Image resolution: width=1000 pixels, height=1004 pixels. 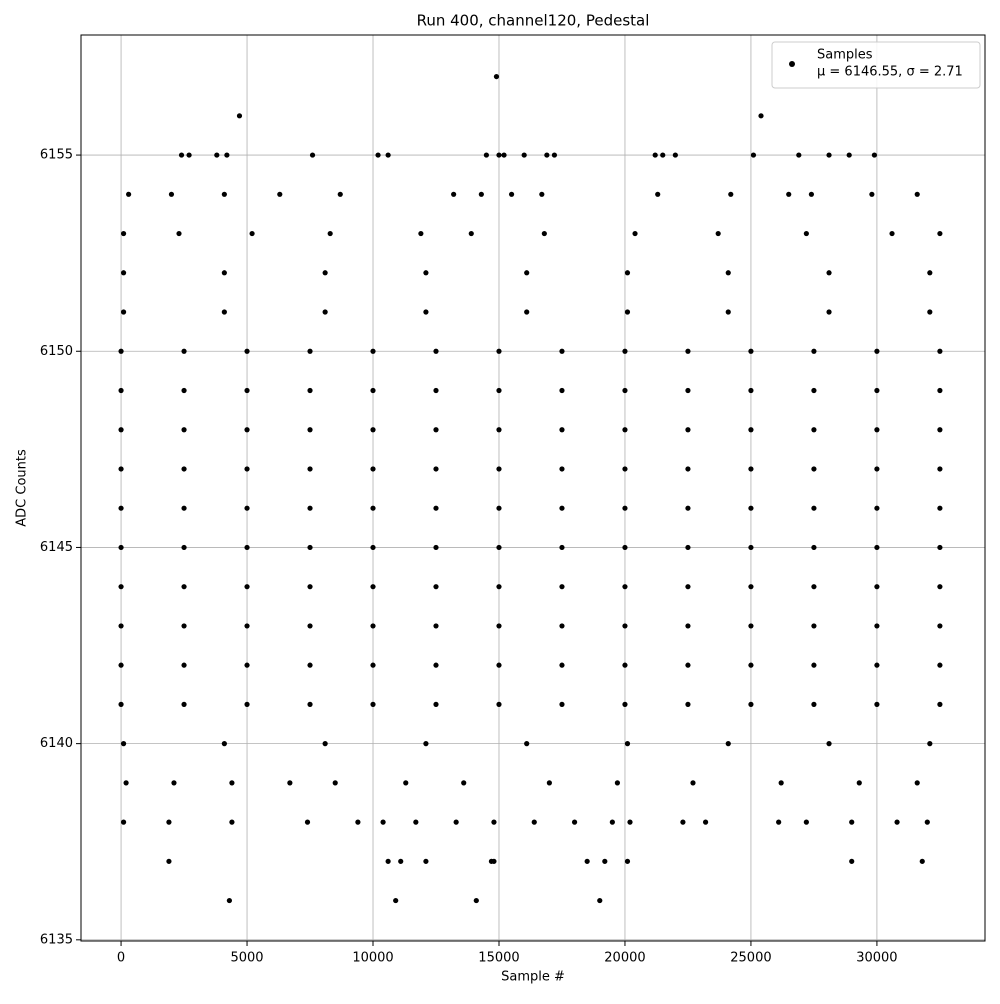 What do you see at coordinates (22, 488) in the screenshot?
I see `y-axis-label: ADC Counts` at bounding box center [22, 488].